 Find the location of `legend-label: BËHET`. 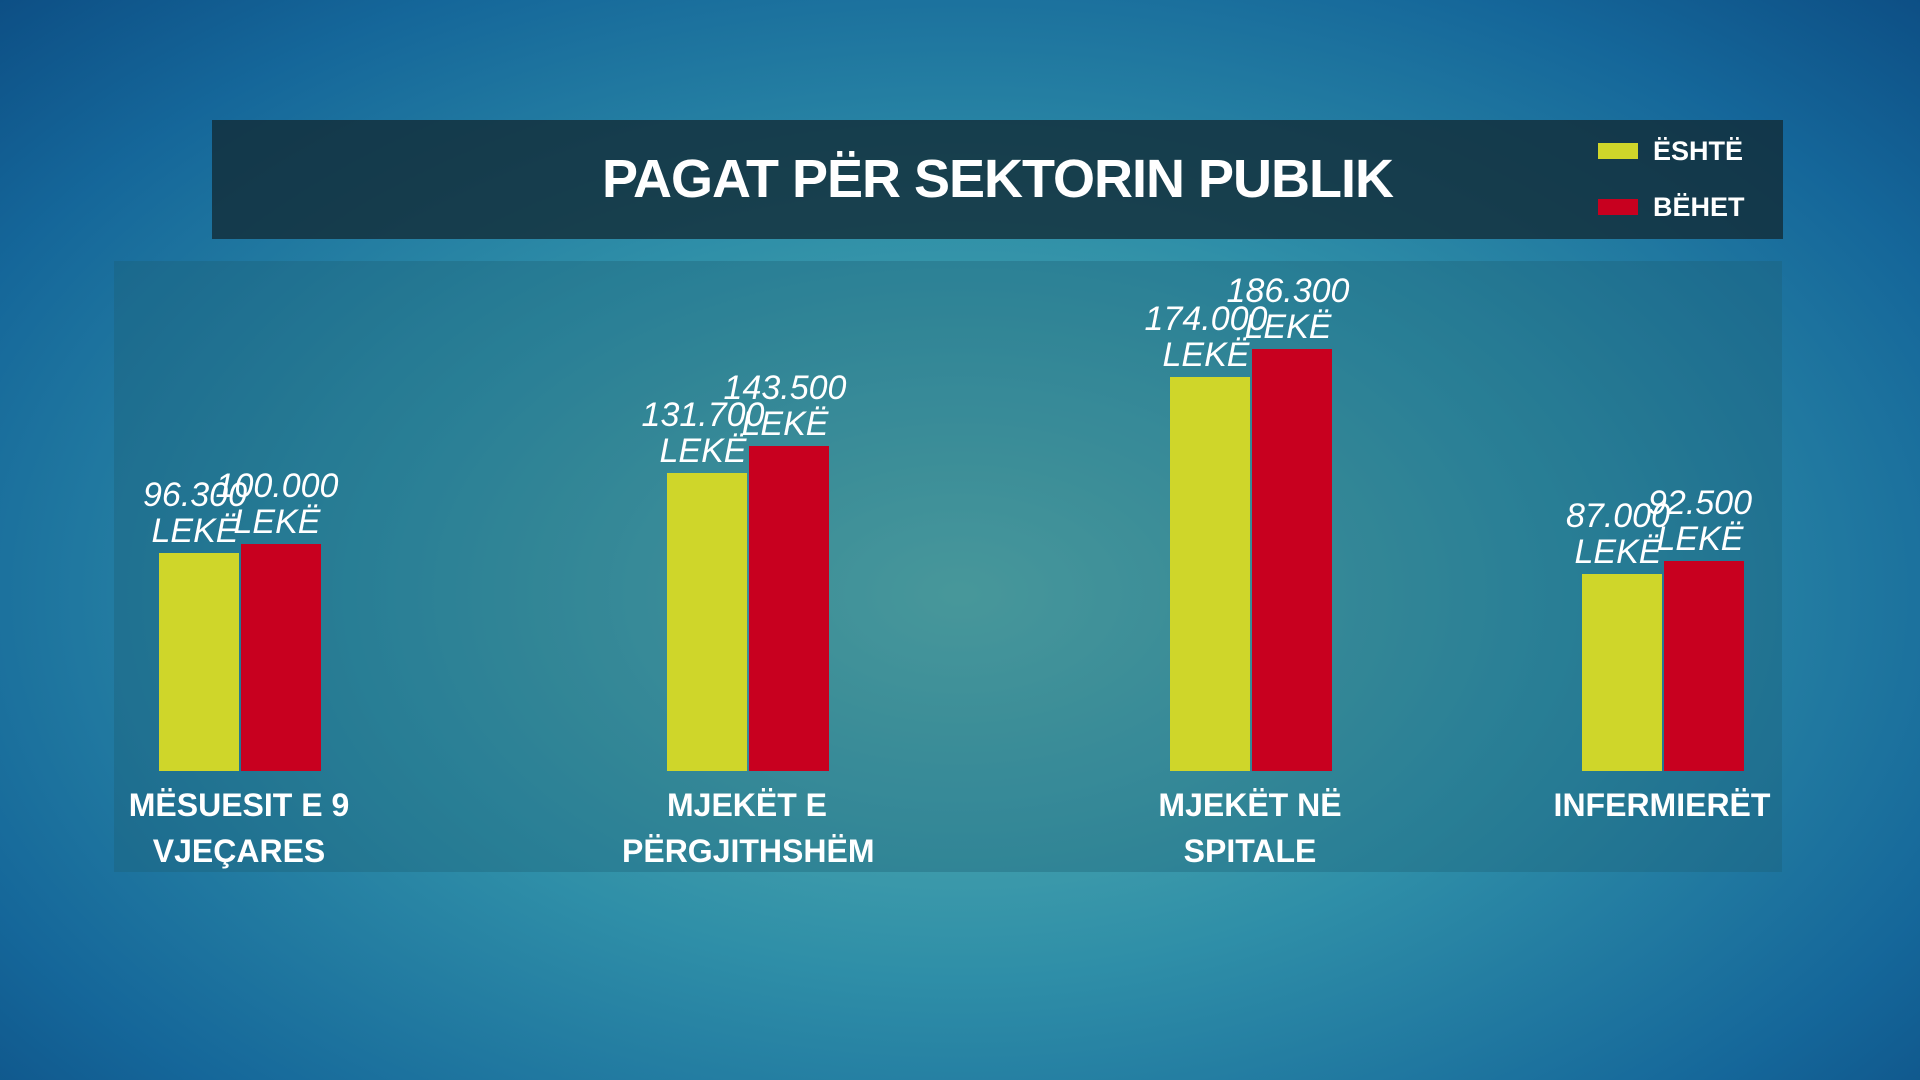

legend-label: BËHET is located at coordinates (1699, 207).